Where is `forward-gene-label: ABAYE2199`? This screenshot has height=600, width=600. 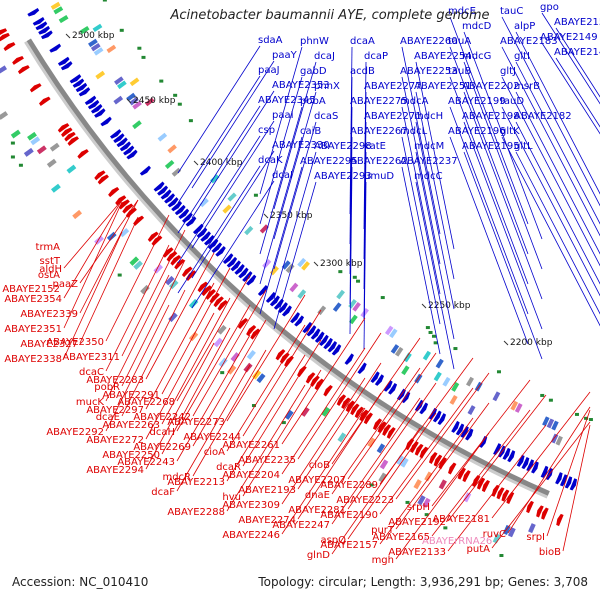
forward-gene-label: ABAYE2199 is located at coordinates (477, 101).